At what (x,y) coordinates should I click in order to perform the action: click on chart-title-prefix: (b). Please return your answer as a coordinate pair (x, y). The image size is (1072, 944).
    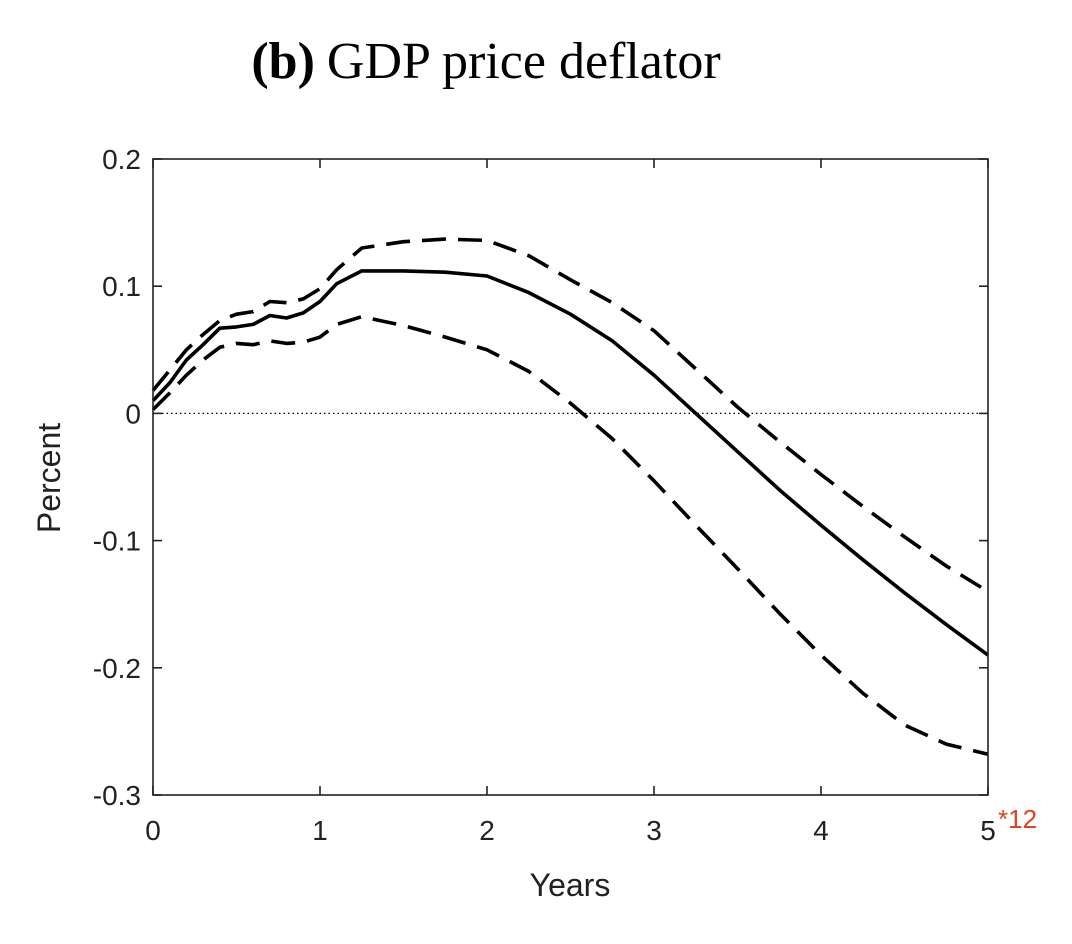
    Looking at the image, I should click on (283, 61).